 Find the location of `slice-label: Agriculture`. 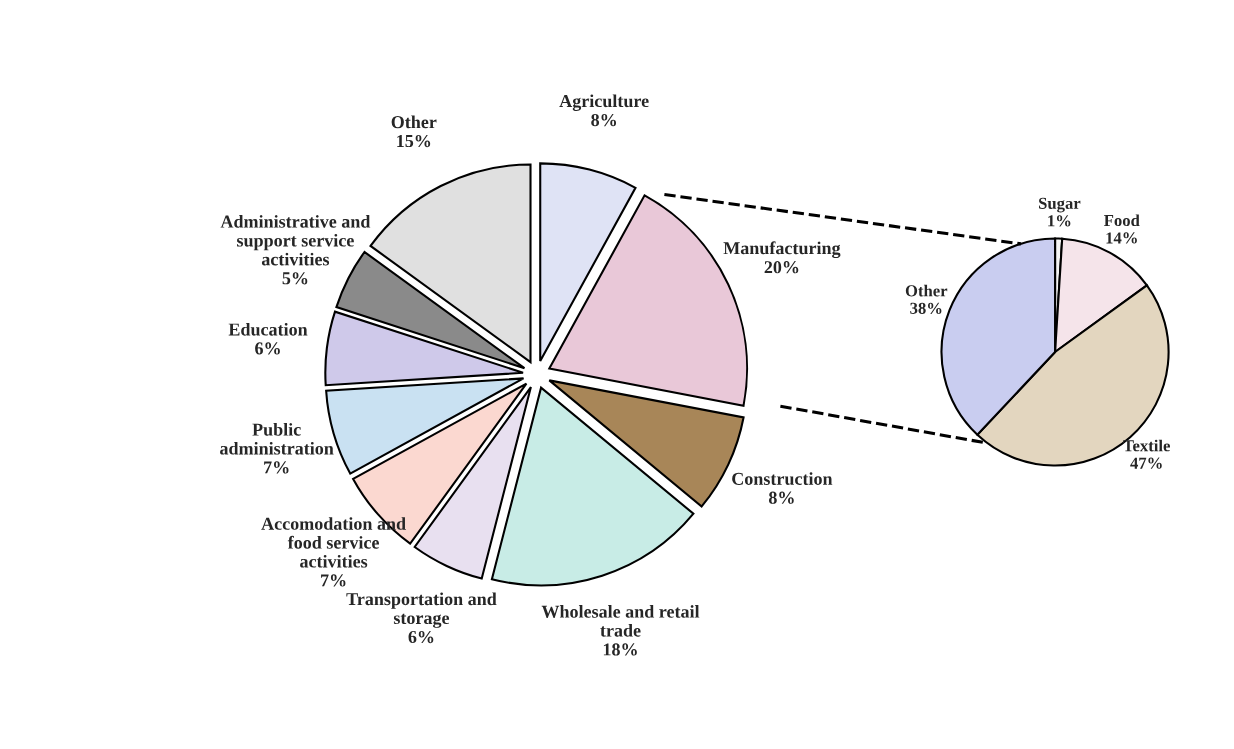

slice-label: Agriculture is located at coordinates (604, 102).